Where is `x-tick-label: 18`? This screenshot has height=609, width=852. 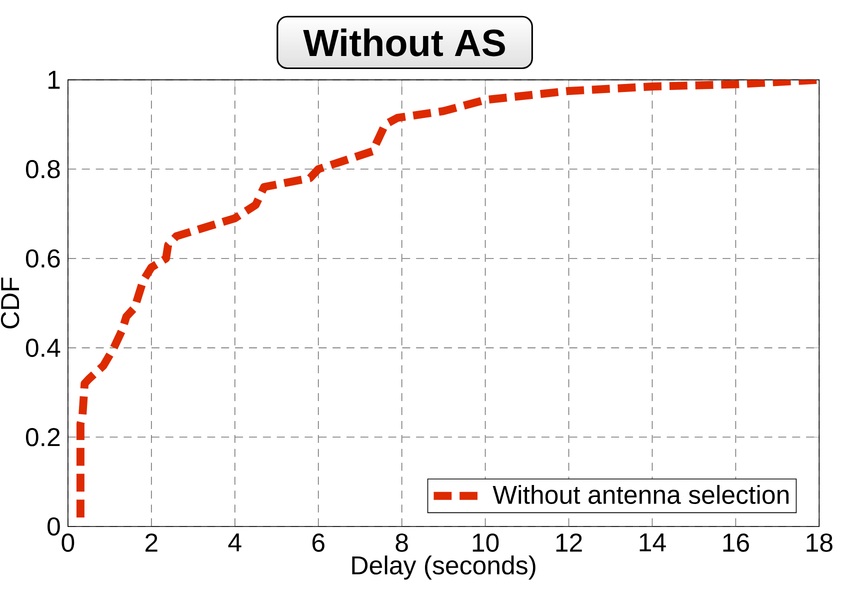
x-tick-label: 18 is located at coordinates (819, 543).